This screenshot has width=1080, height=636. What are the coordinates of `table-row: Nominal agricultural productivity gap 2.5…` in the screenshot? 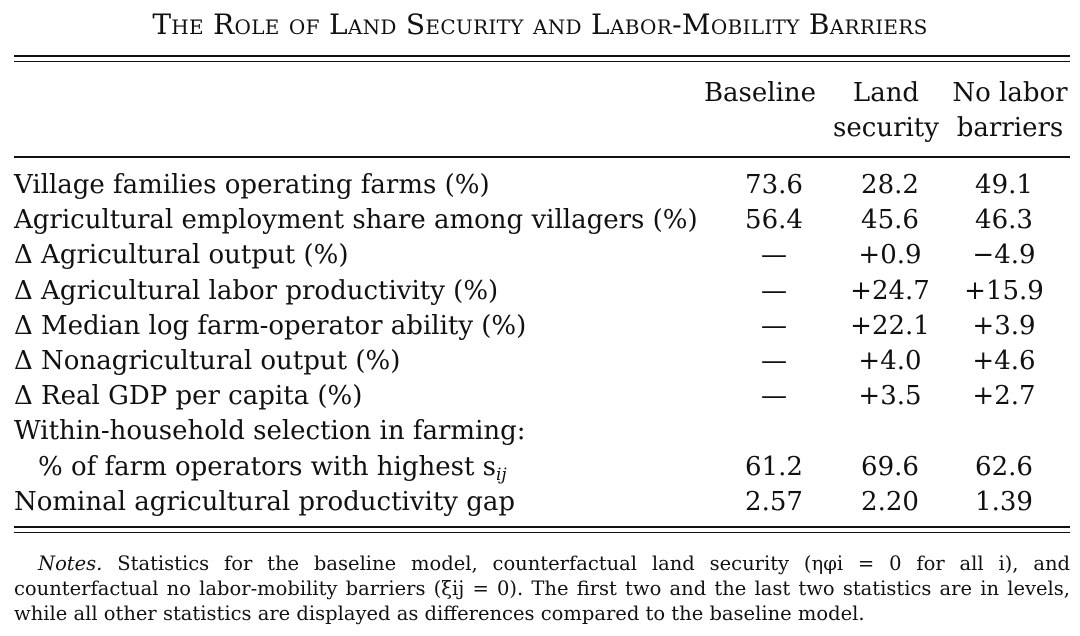 It's located at (542, 502).